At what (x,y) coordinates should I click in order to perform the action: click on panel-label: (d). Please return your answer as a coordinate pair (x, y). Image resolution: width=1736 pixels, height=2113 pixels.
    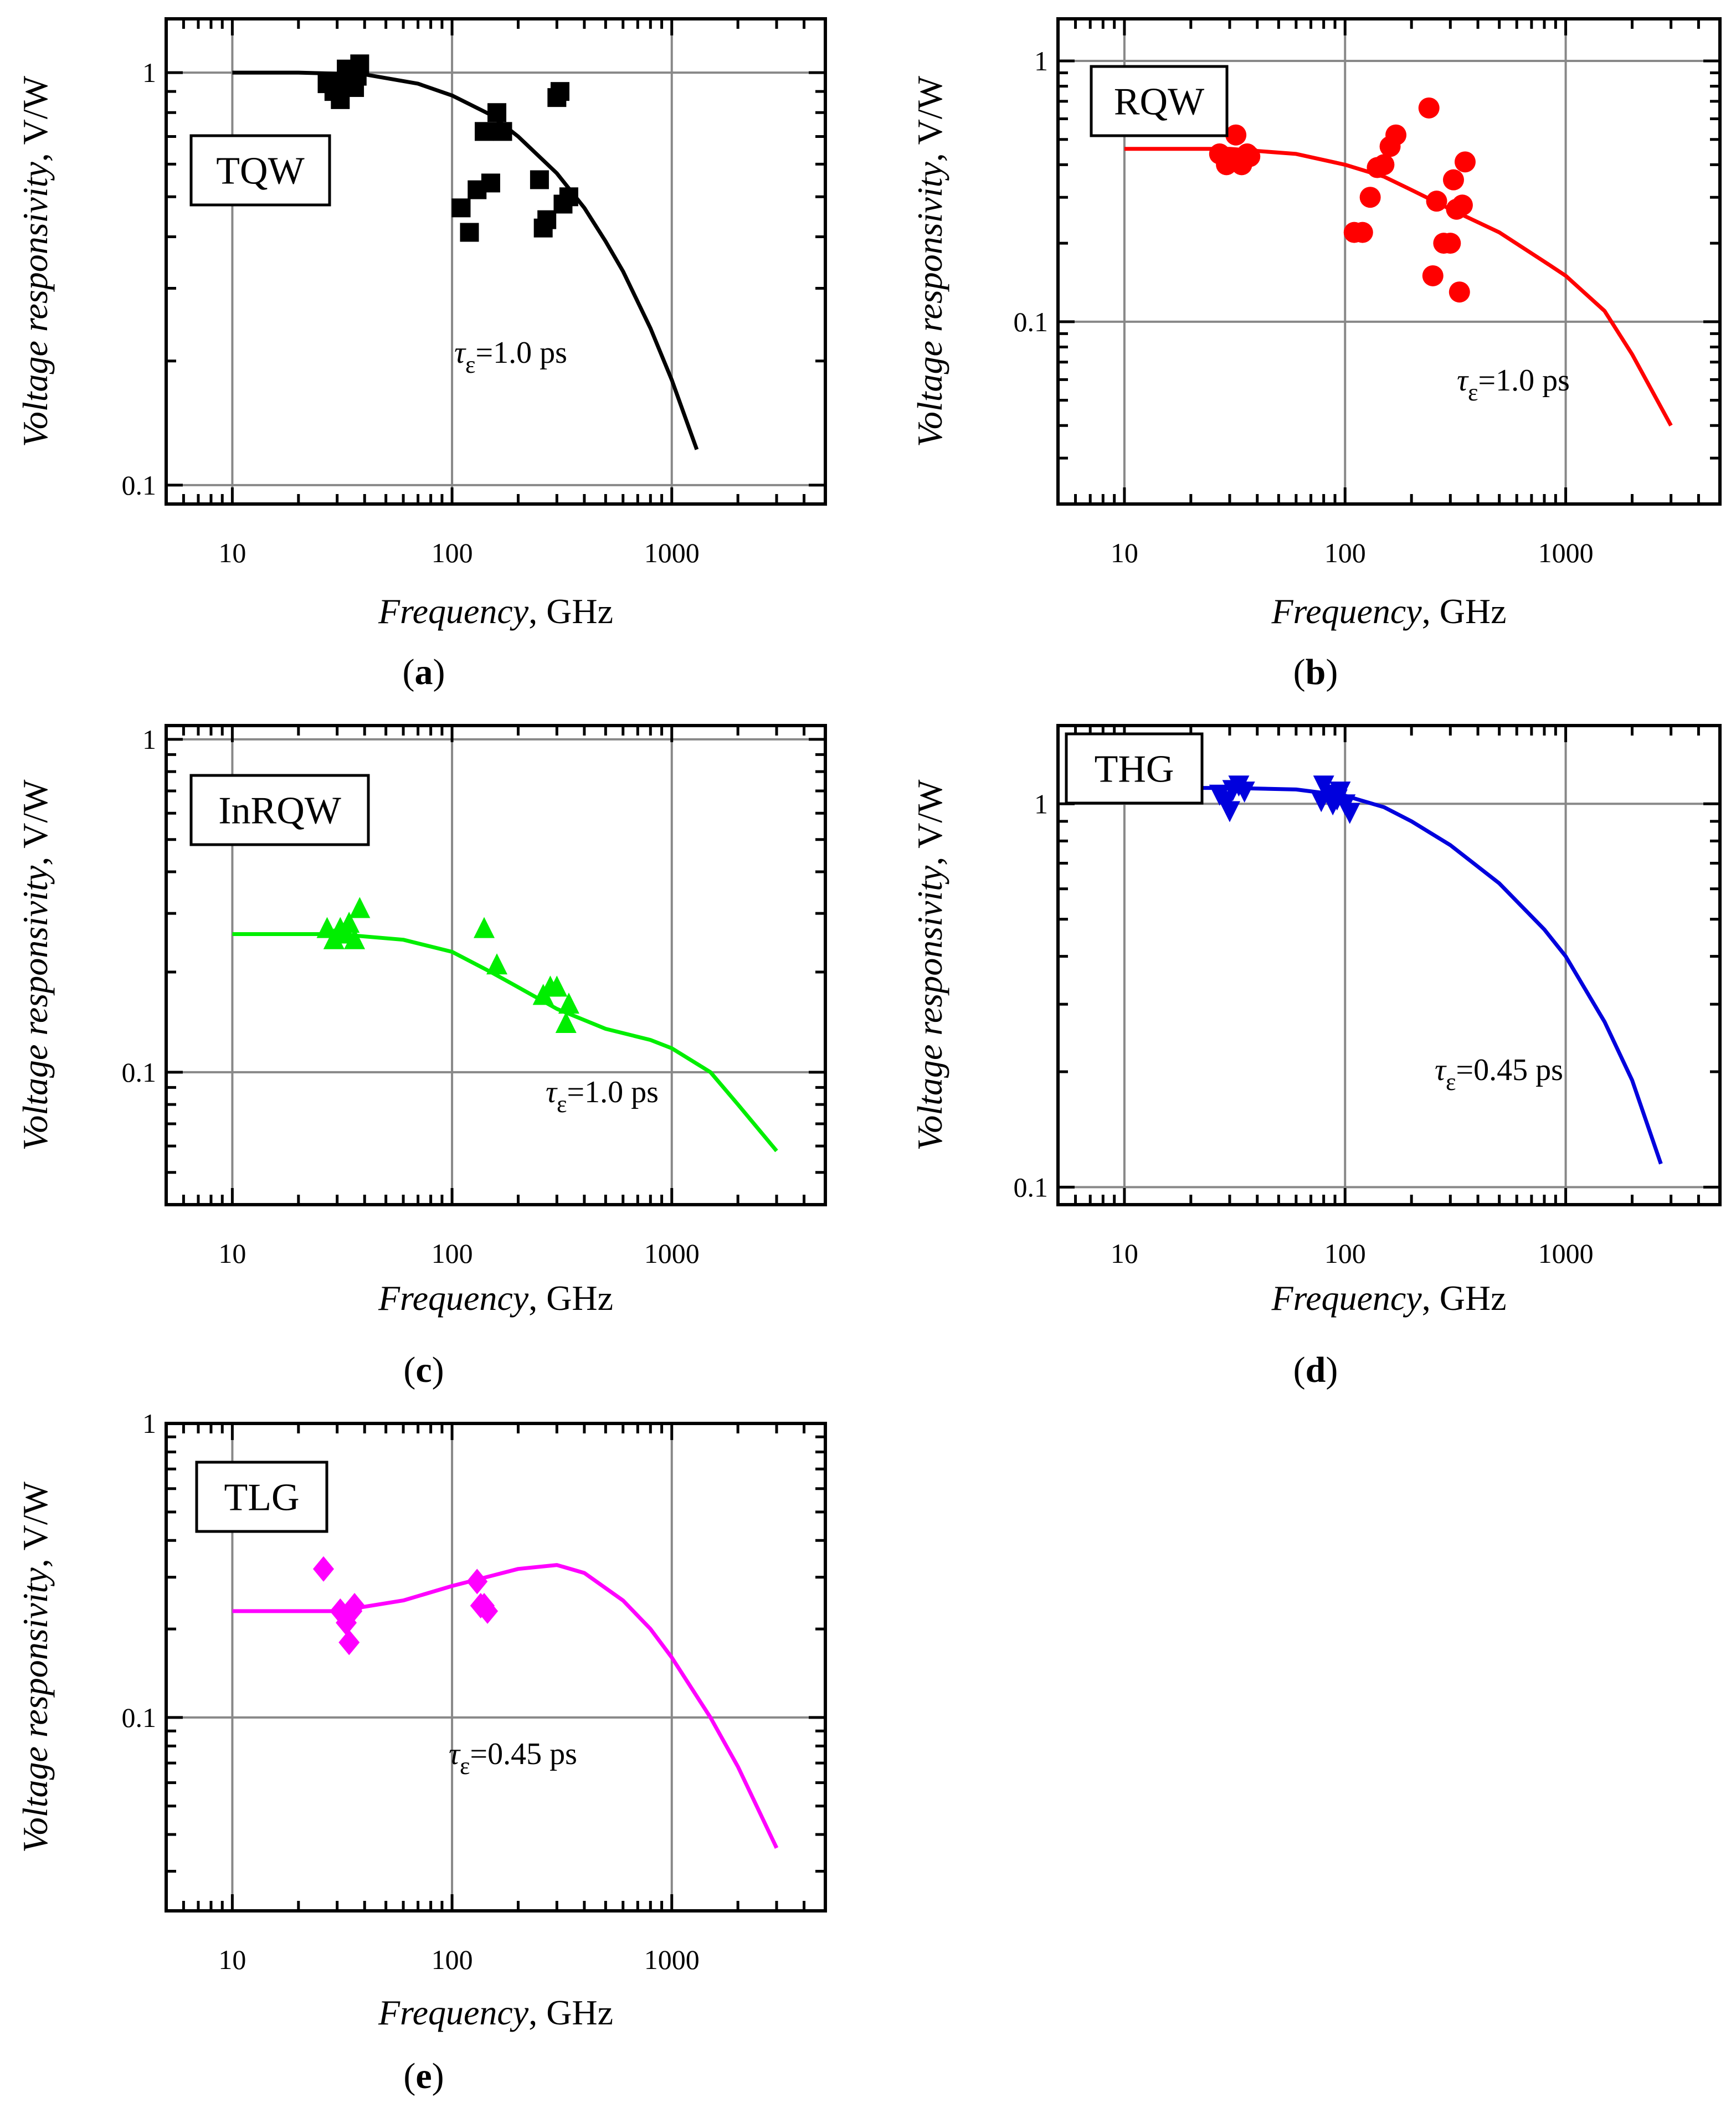
    Looking at the image, I should click on (1315, 1370).